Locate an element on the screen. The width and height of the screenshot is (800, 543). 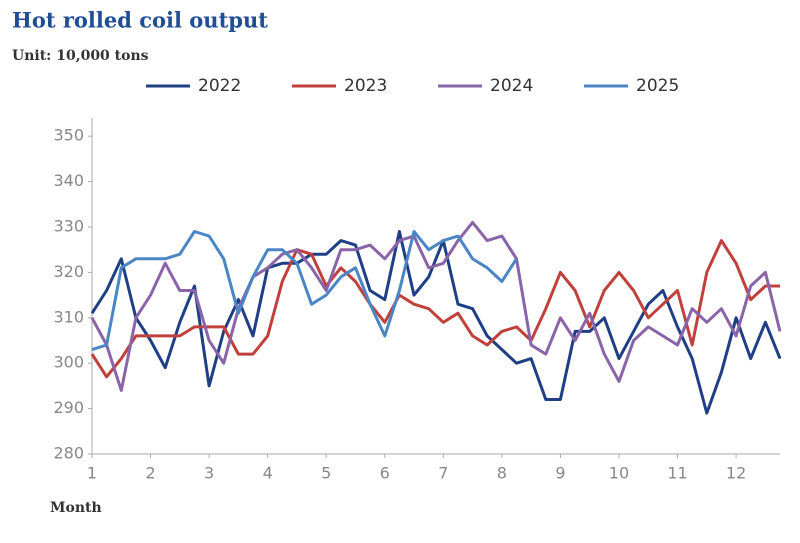
x-axis-label: Month is located at coordinates (76, 508).